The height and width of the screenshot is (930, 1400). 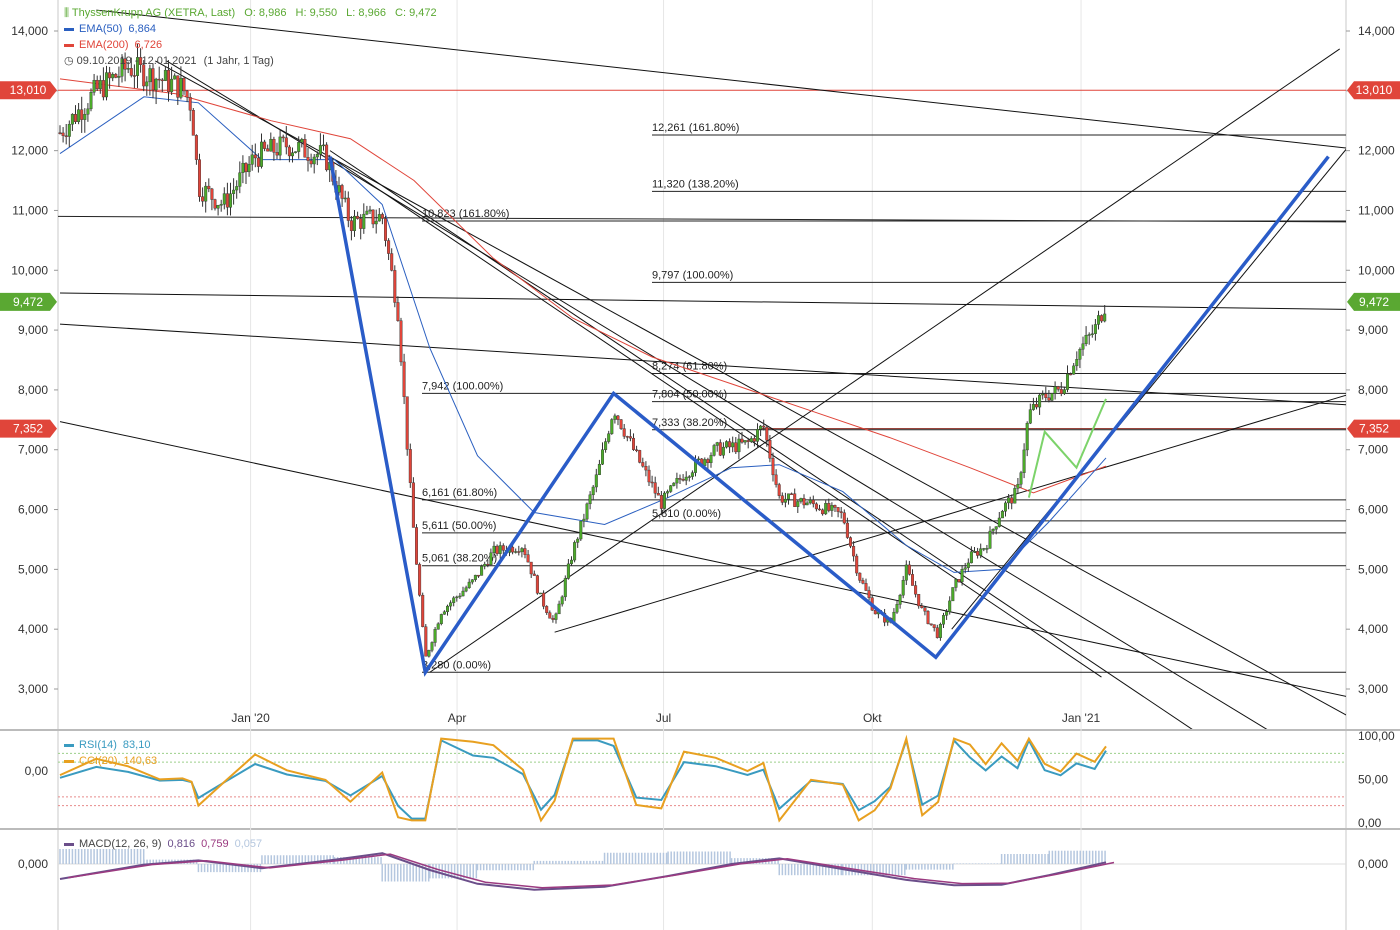 What do you see at coordinates (1373, 629) in the screenshot?
I see `y-tick-label-right: 4,000` at bounding box center [1373, 629].